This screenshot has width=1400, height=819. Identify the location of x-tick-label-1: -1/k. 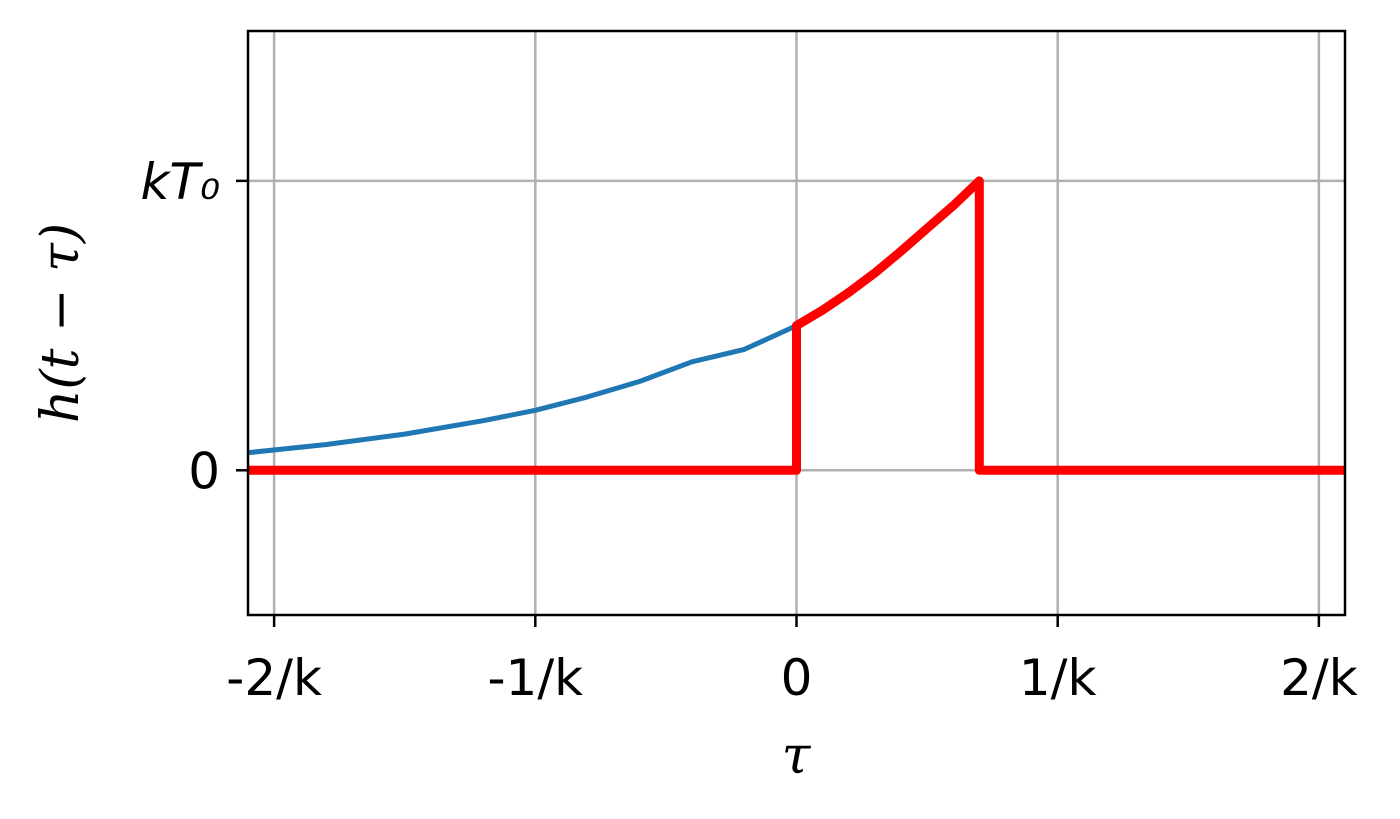
(535, 678).